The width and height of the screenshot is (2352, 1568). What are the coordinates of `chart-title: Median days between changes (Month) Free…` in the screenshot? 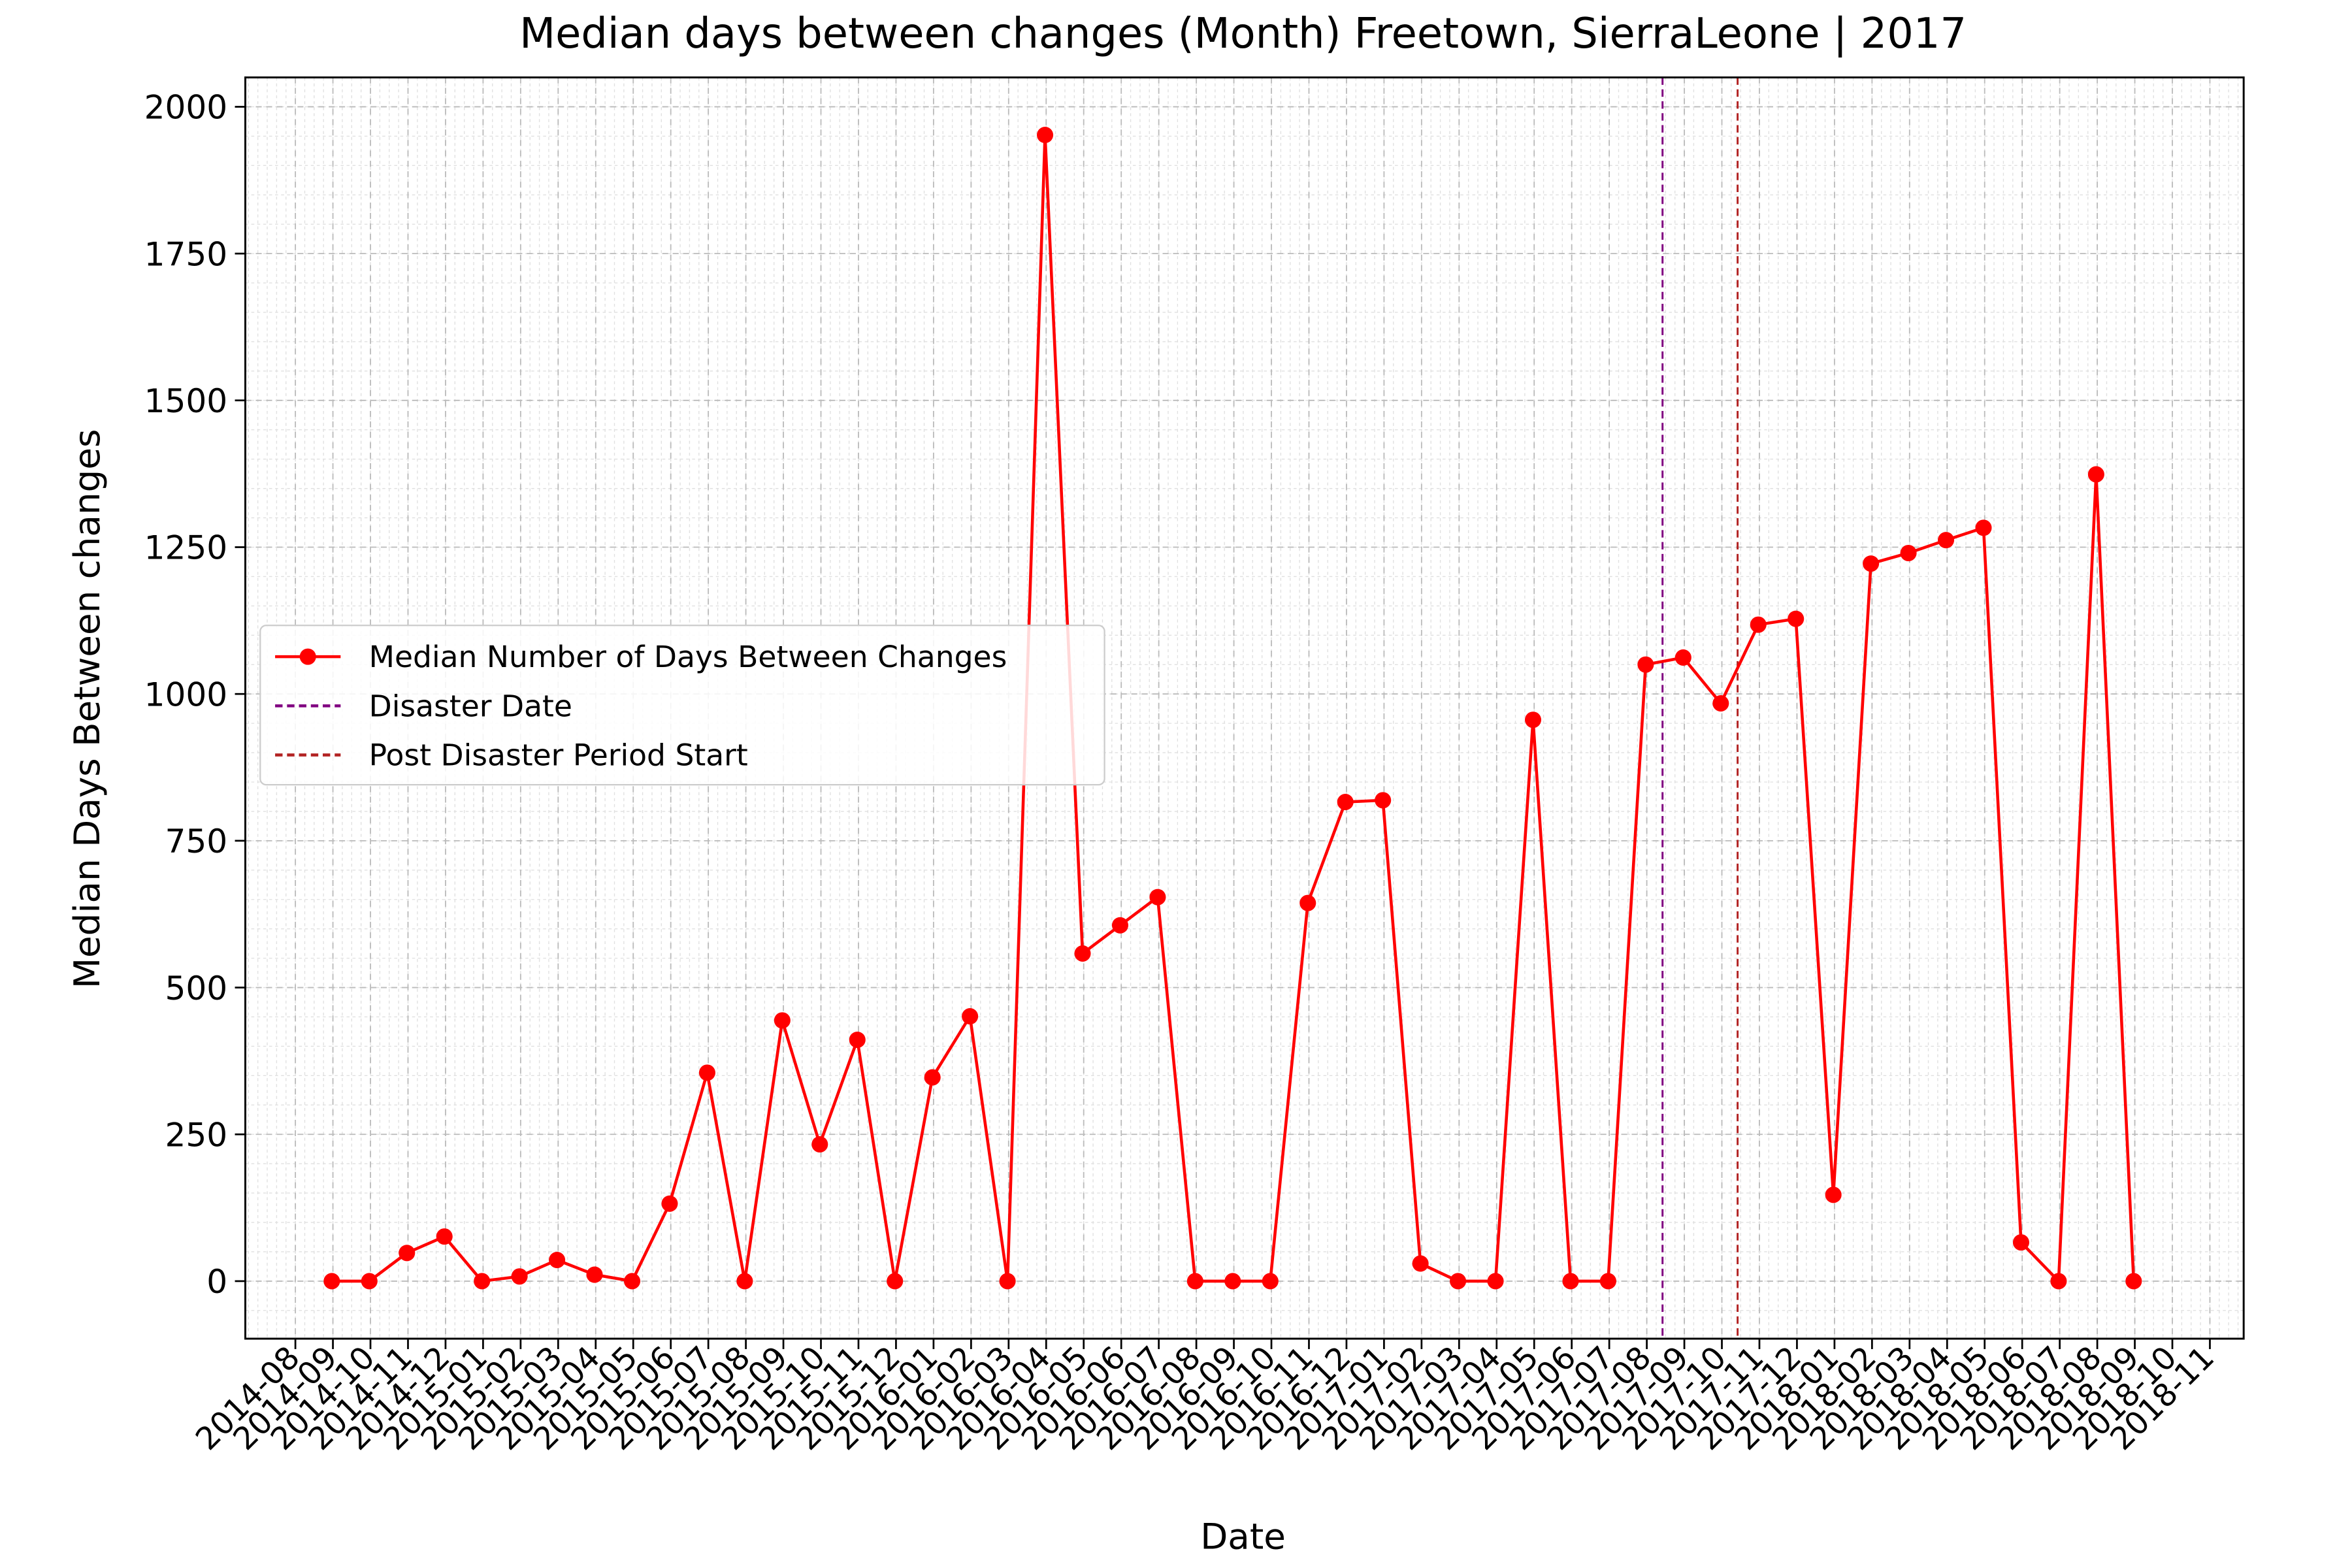 It's located at (1243, 34).